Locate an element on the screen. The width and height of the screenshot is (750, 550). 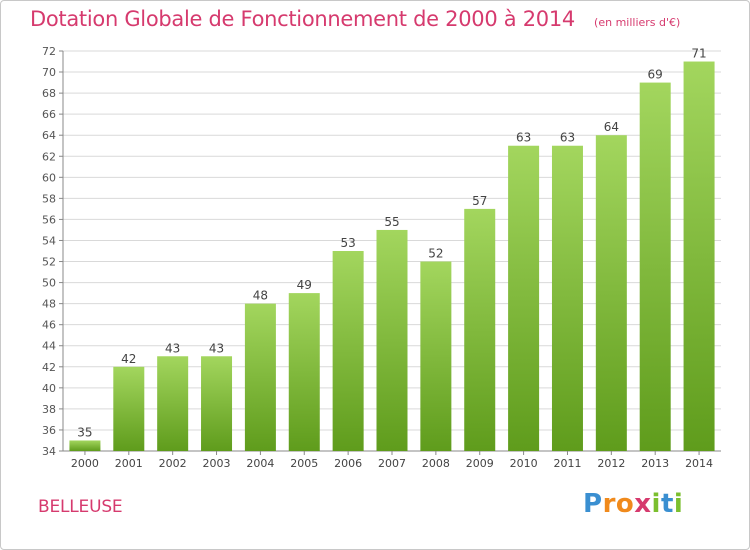
x-tick-label-2005: 2005 is located at coordinates (304, 463).